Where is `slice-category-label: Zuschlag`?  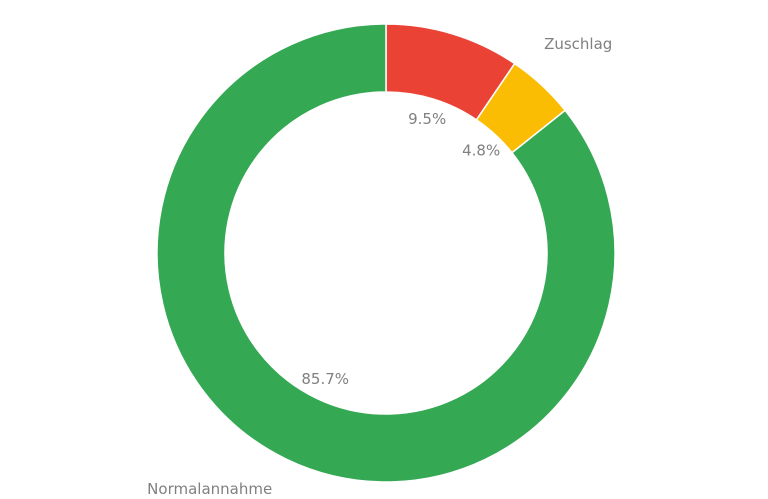 slice-category-label: Zuschlag is located at coordinates (578, 44).